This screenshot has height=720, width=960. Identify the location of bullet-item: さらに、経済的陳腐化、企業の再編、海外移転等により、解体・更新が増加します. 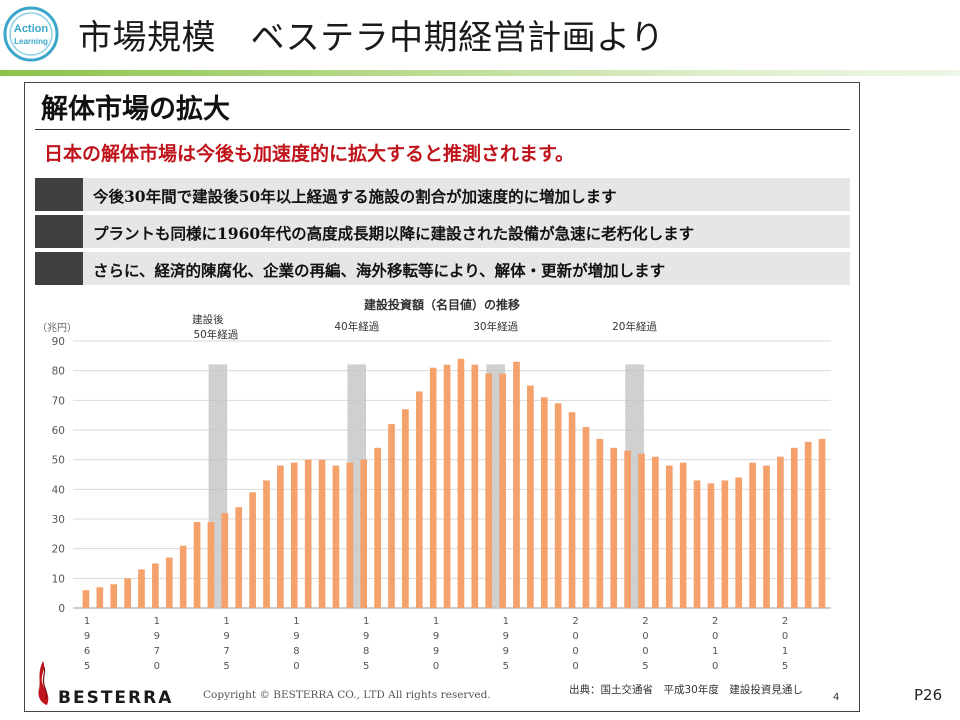
(442, 268).